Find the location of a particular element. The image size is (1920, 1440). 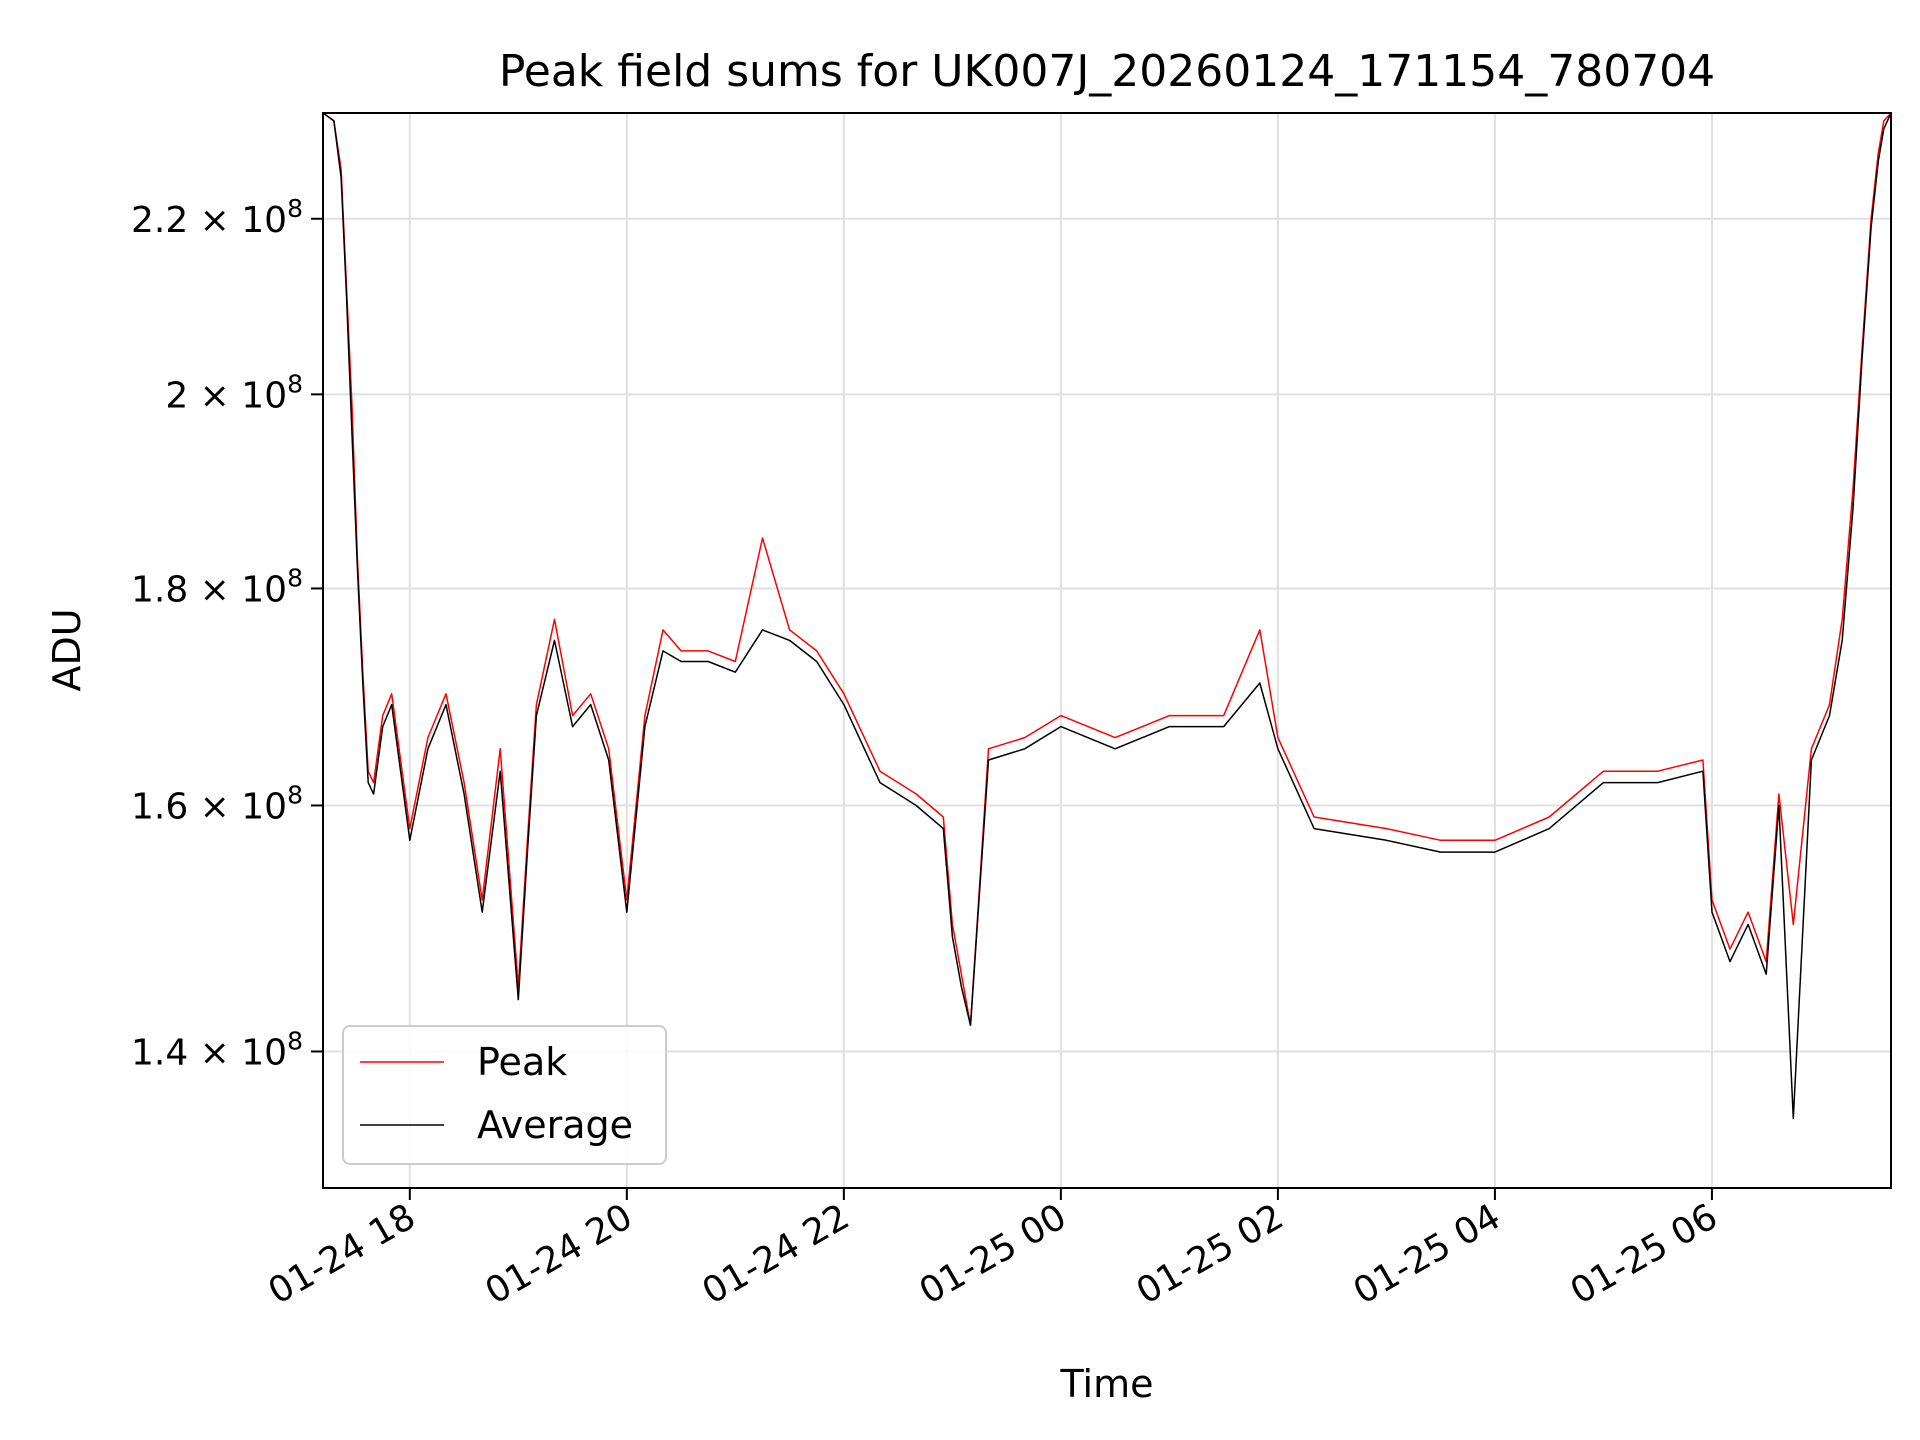

y-tick-label: 1.6 × 108 is located at coordinates (217, 803).